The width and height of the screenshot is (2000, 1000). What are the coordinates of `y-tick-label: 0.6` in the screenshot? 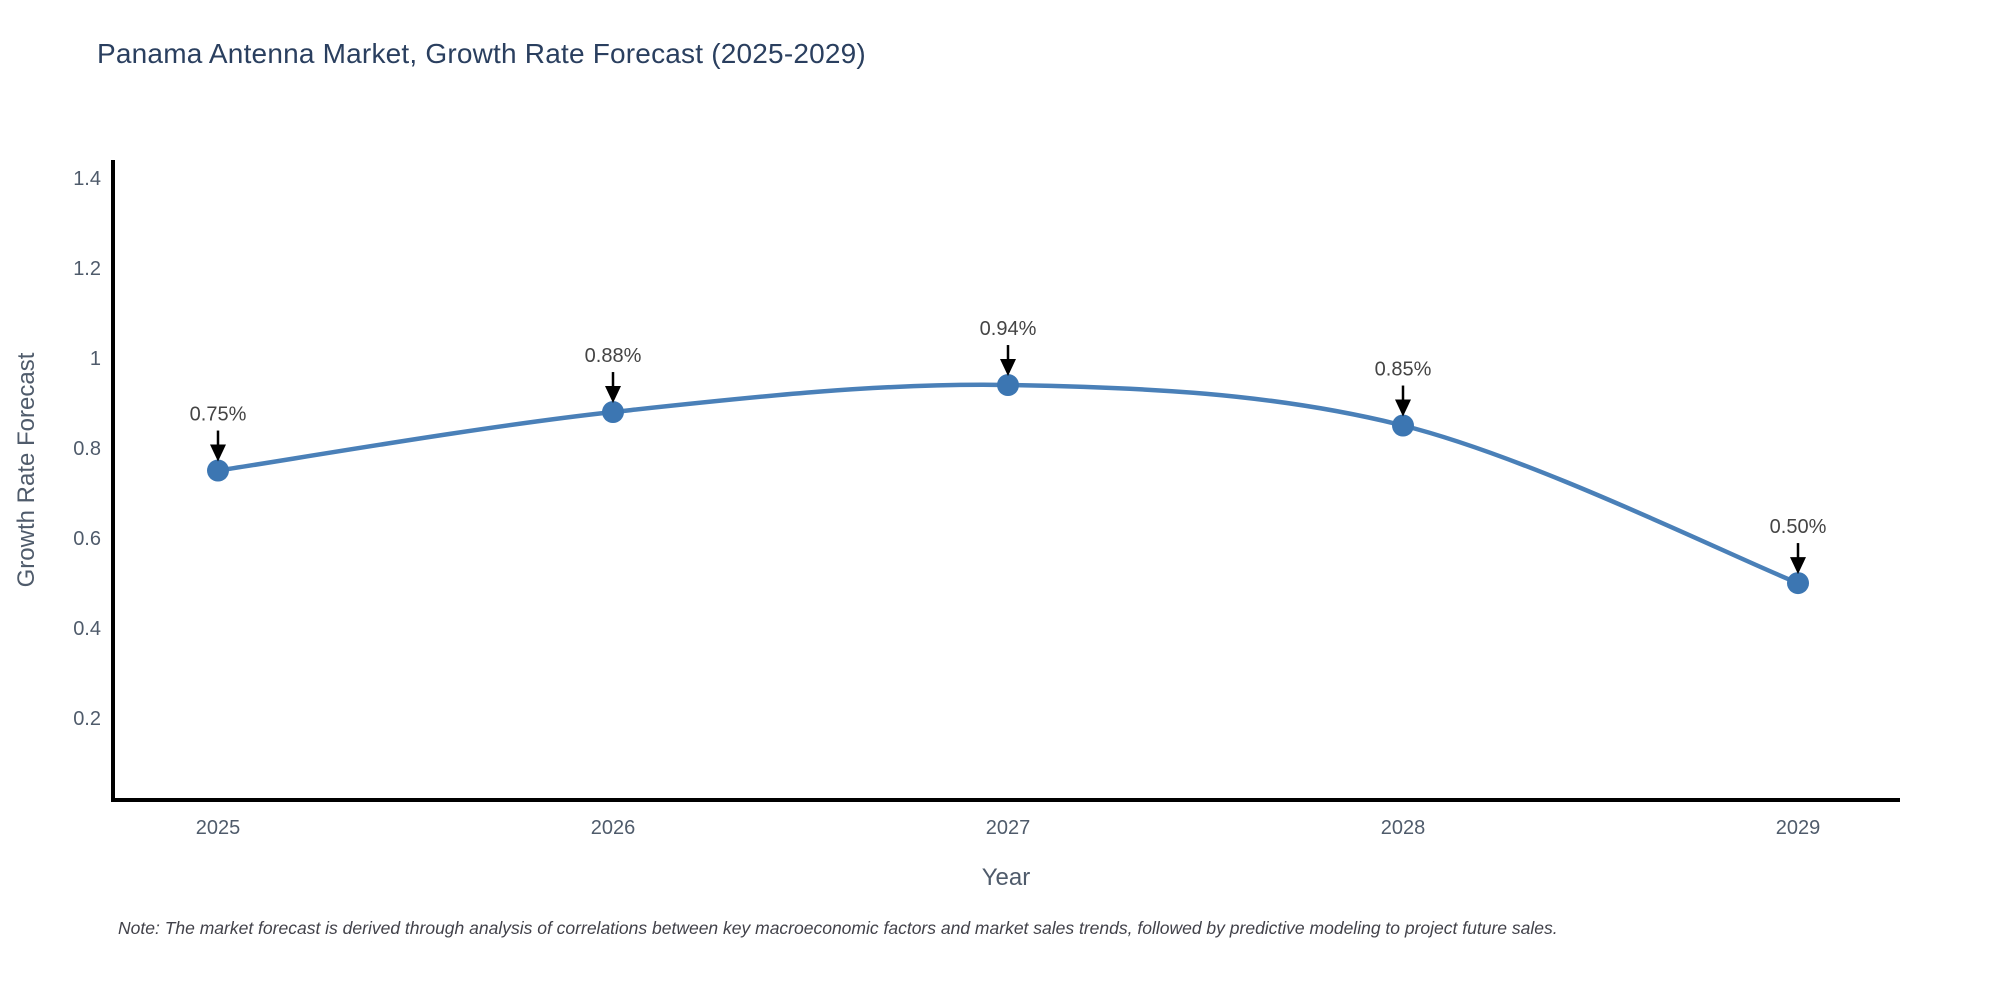 It's located at (87, 539).